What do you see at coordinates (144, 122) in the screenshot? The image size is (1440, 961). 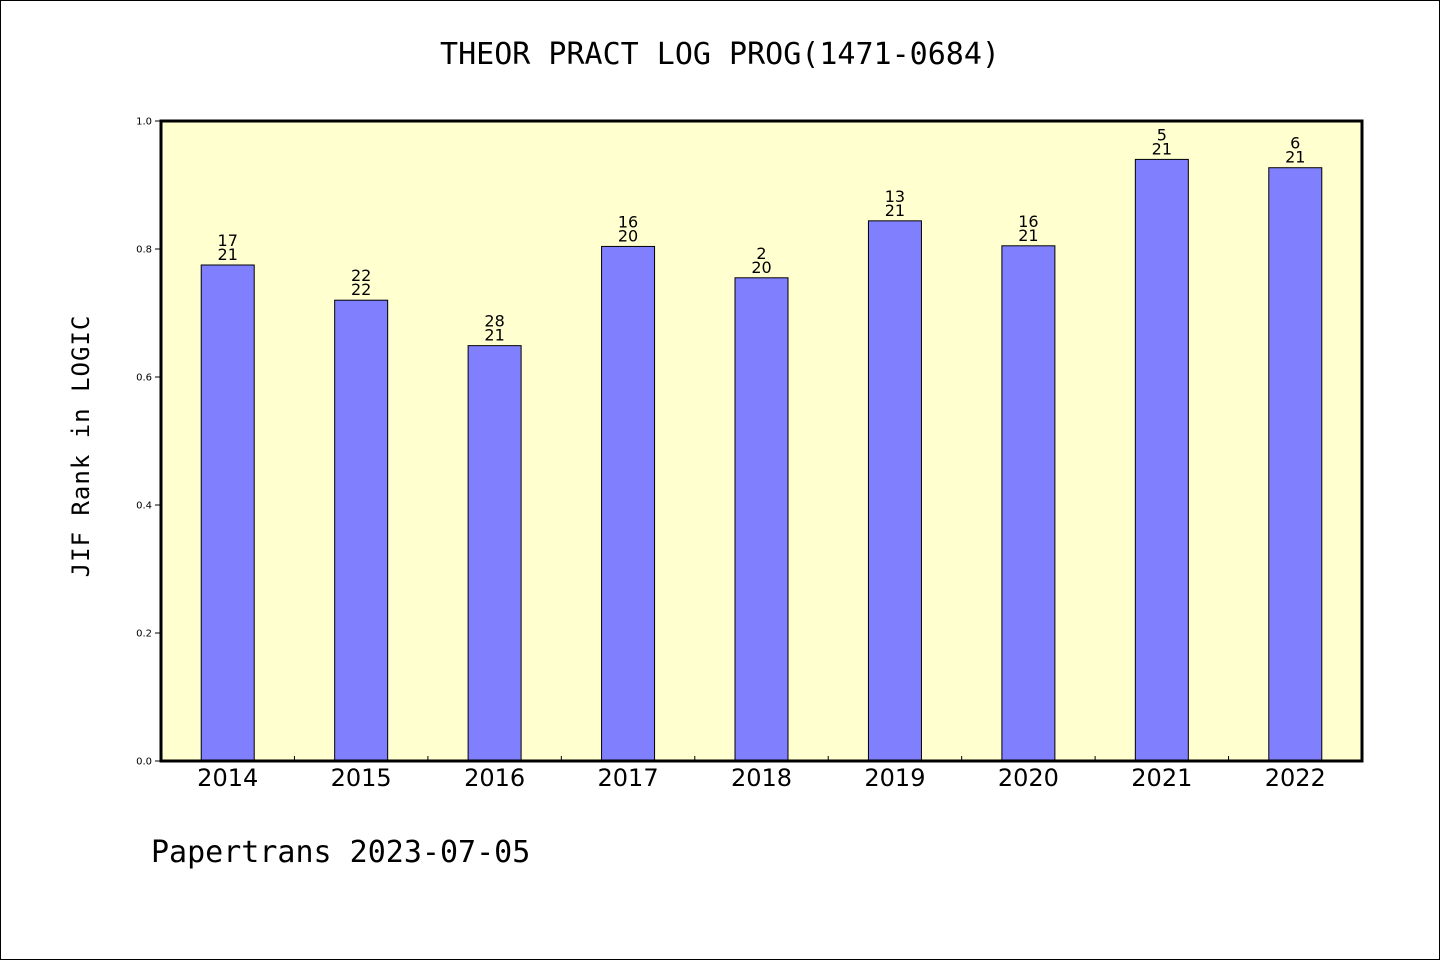 I see `y-tick-label: 1.0` at bounding box center [144, 122].